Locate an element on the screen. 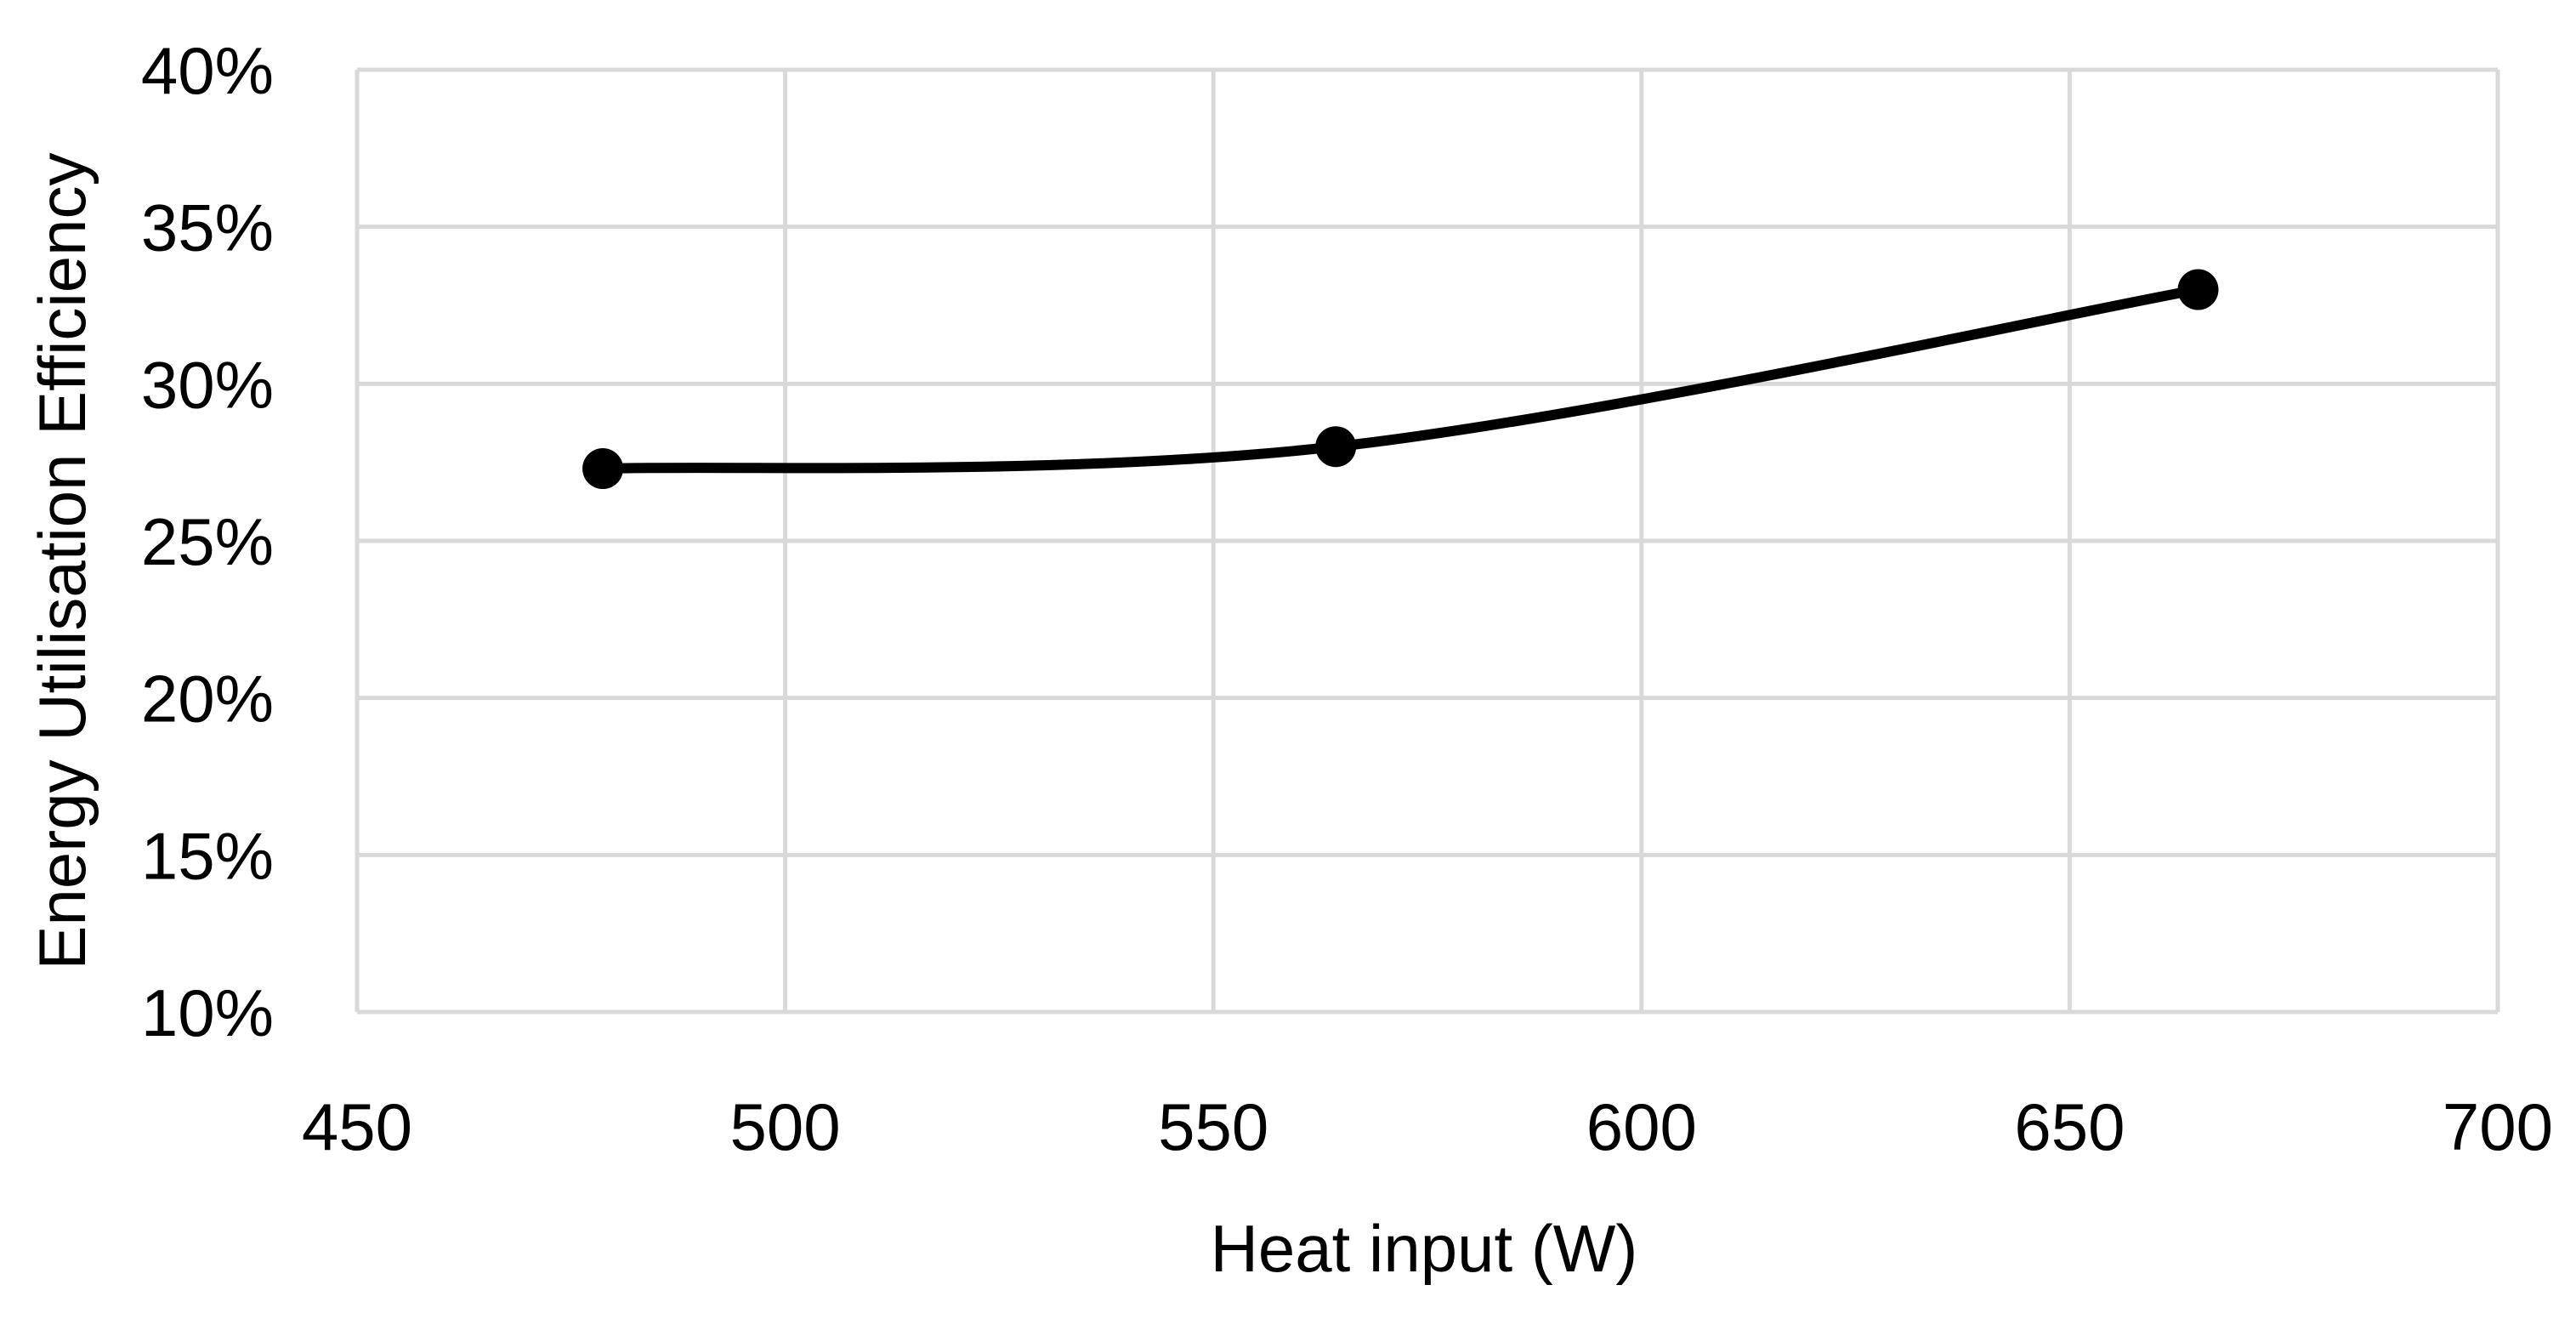 This screenshot has width=2576, height=1319. series-line is located at coordinates (1401, 379).